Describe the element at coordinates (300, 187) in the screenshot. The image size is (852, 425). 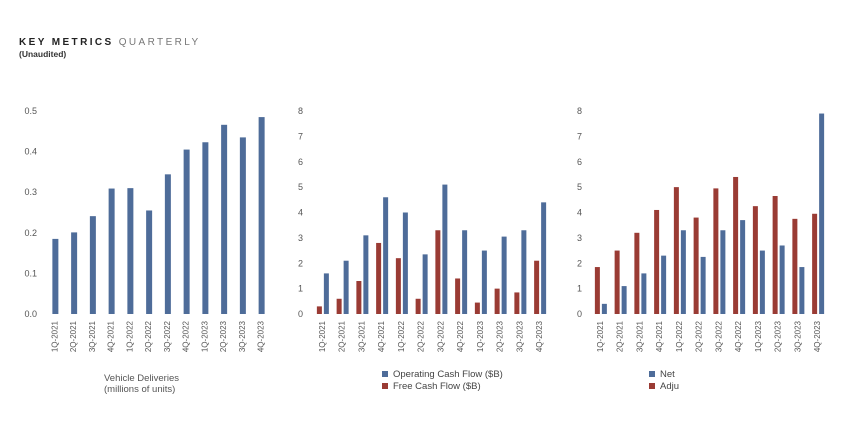
I see `y-tick-label: 5` at that location.